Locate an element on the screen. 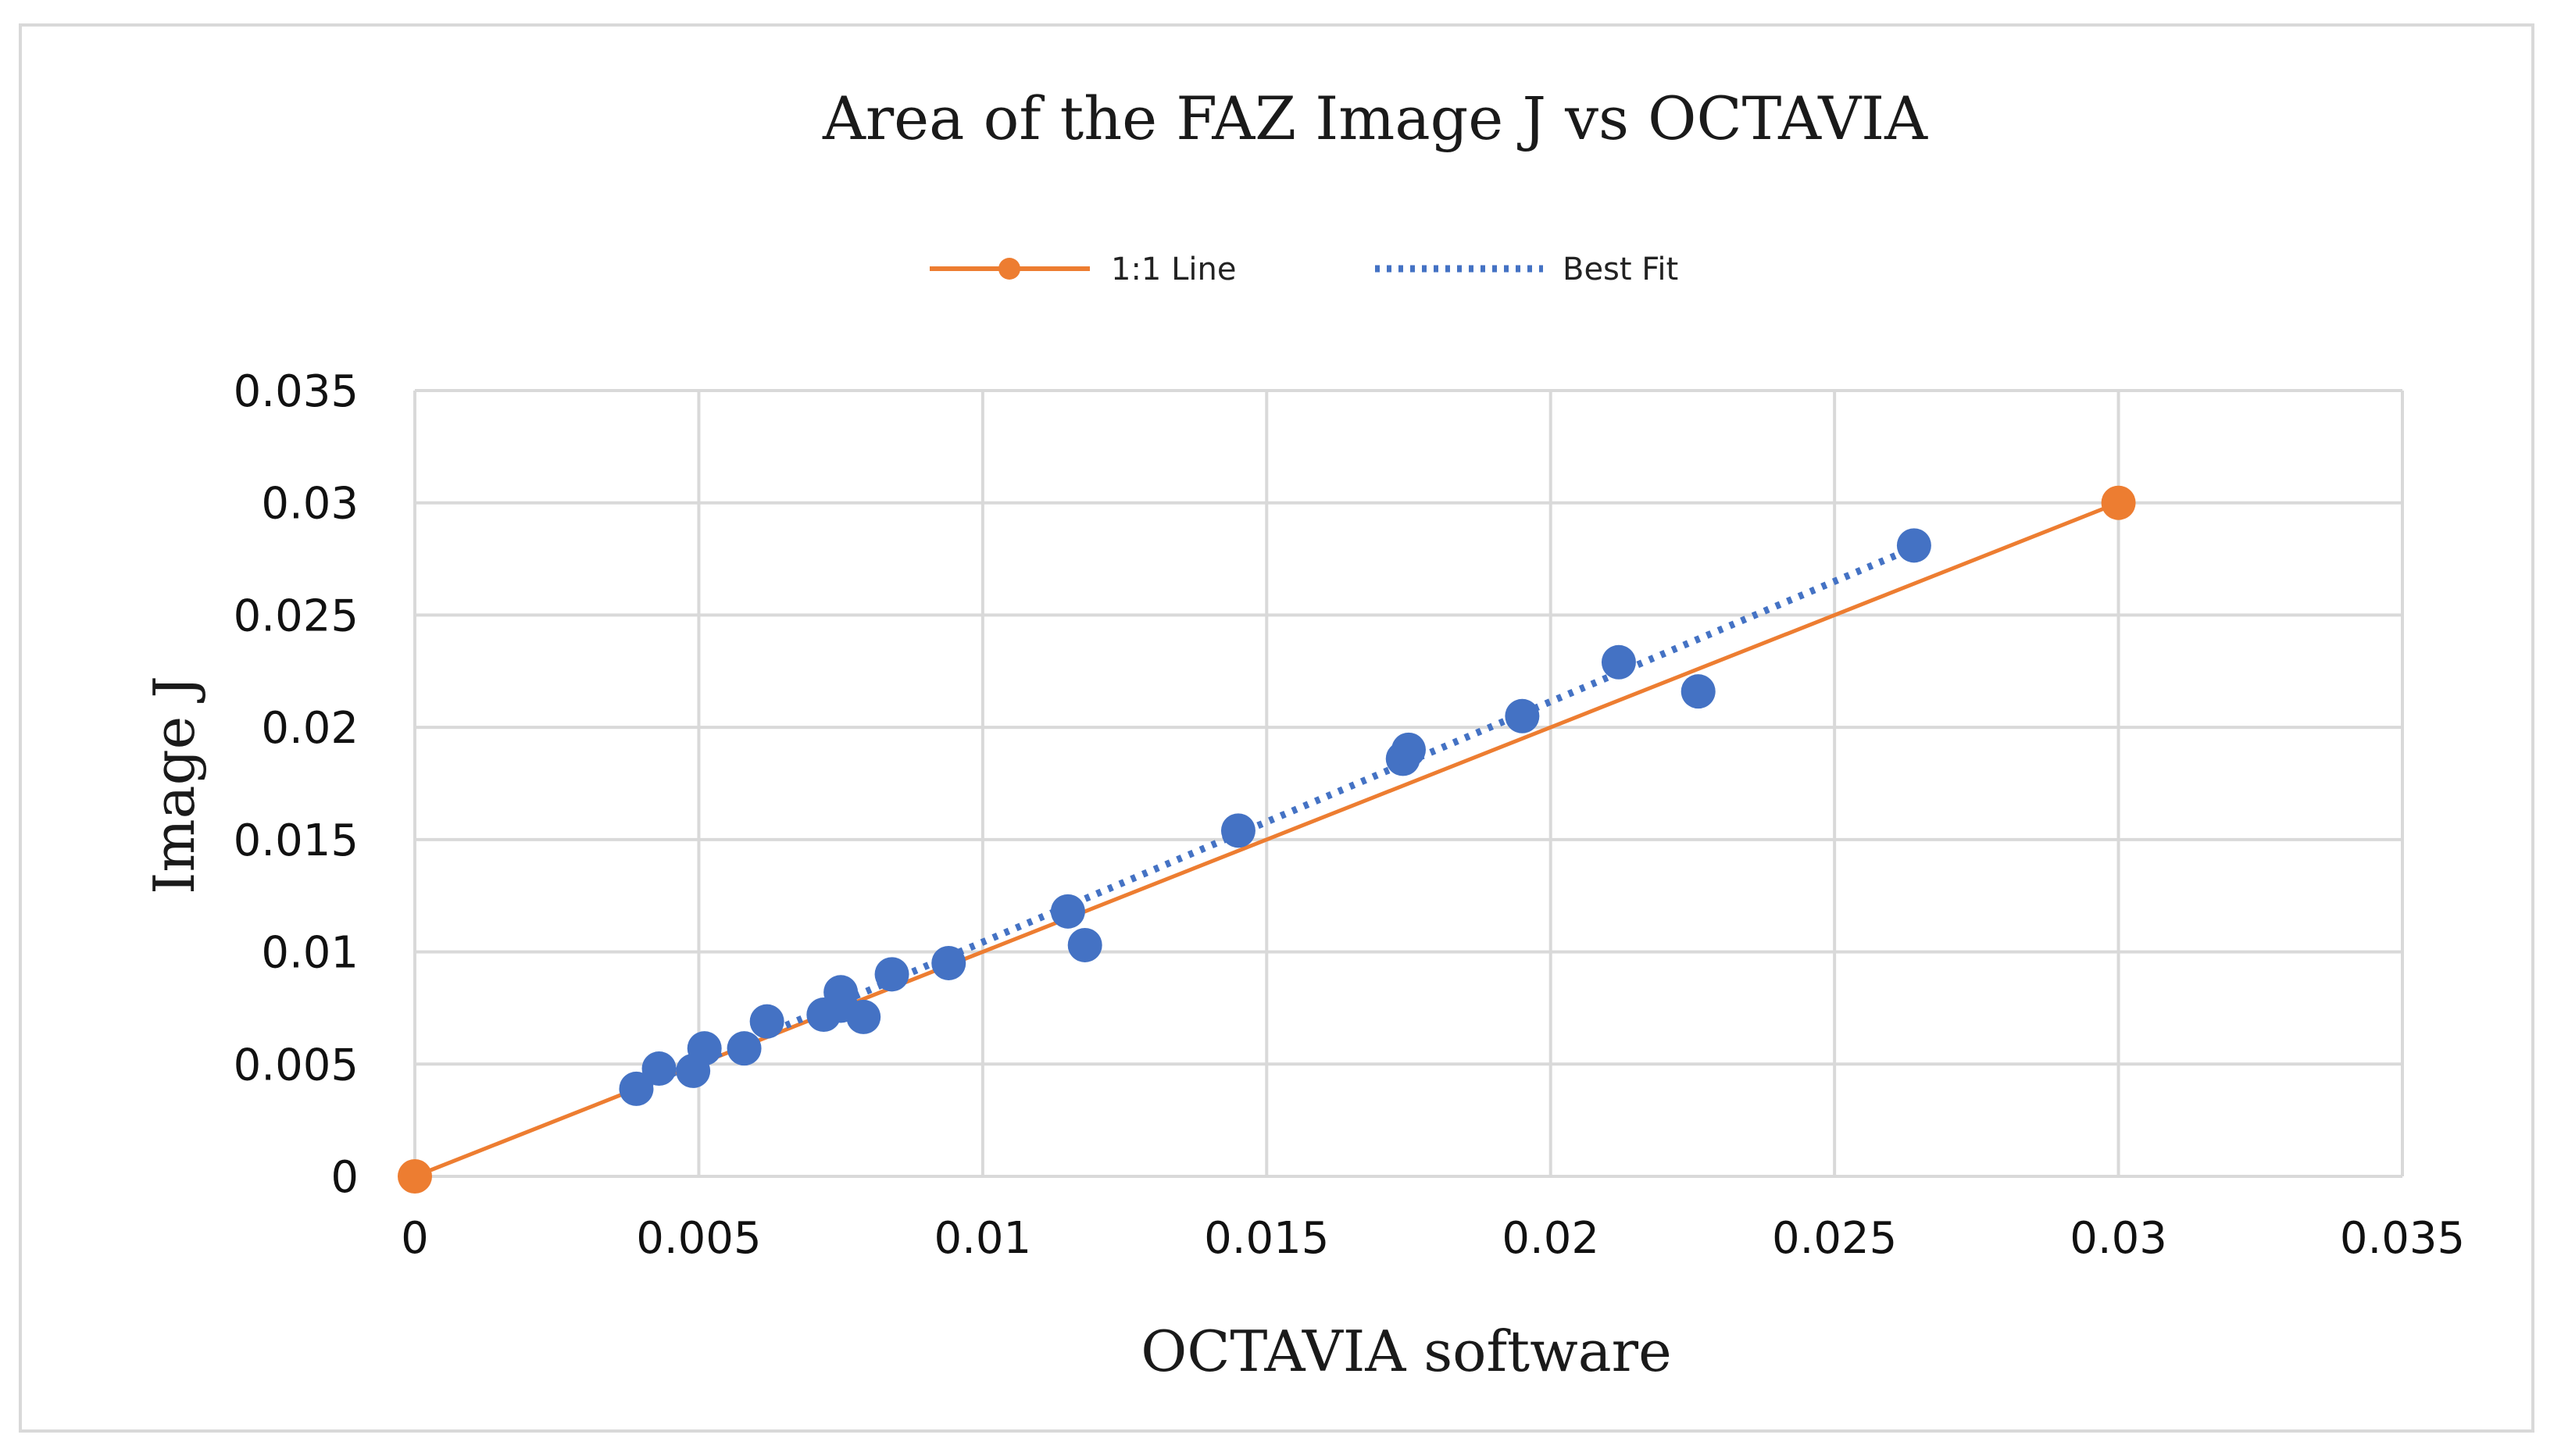 This screenshot has height=1456, width=2561. x-tick-label: 0.025 is located at coordinates (1834, 1238).